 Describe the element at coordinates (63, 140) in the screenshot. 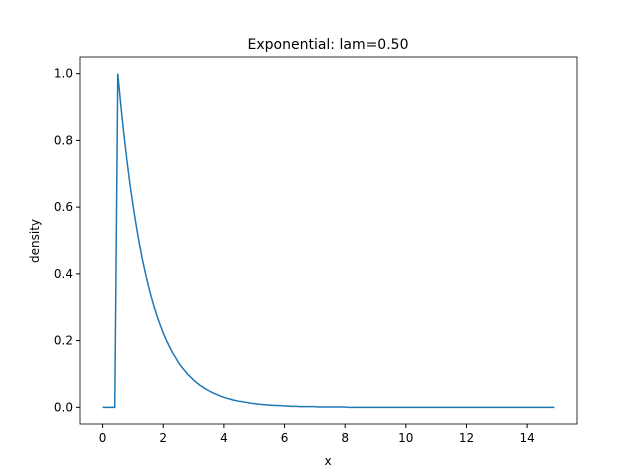

I see `y-tick-label: 0.8` at that location.